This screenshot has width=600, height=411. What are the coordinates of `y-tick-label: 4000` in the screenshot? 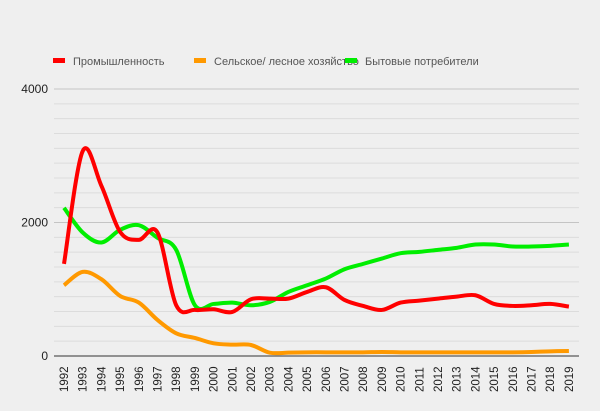 It's located at (34, 89).